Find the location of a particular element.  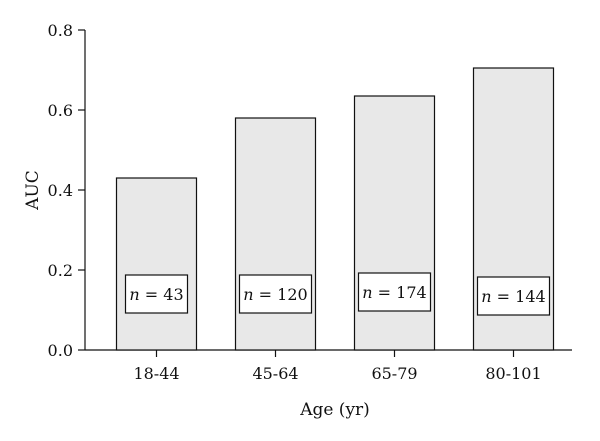

sample-size-label: n = 144 is located at coordinates (513, 296).